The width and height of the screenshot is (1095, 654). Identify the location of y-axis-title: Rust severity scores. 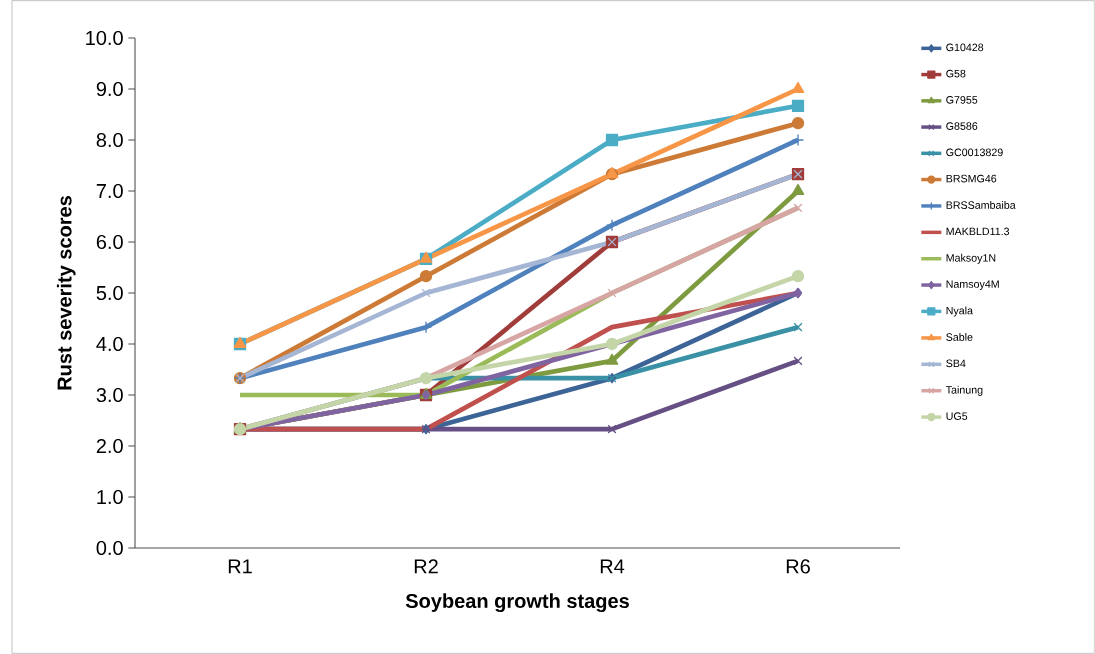
(66, 293).